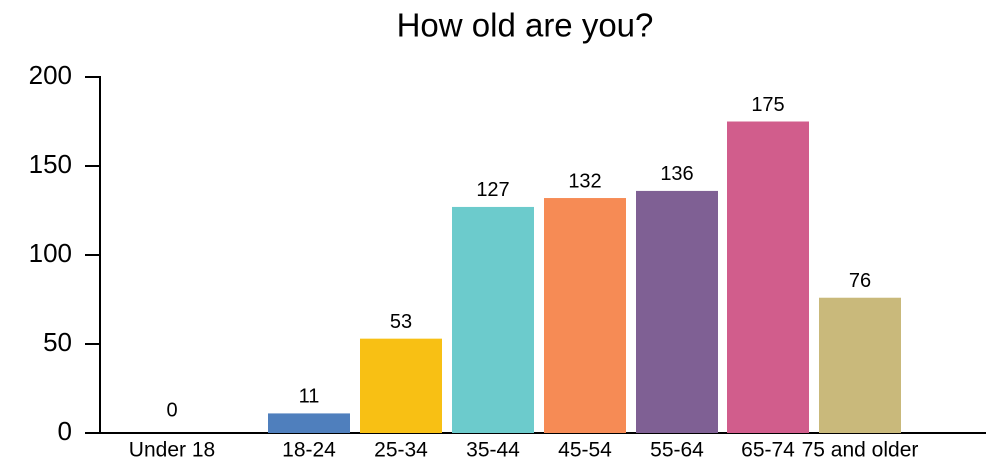 The image size is (990, 463). I want to click on chart-title: How old are you?, so click(525, 25).